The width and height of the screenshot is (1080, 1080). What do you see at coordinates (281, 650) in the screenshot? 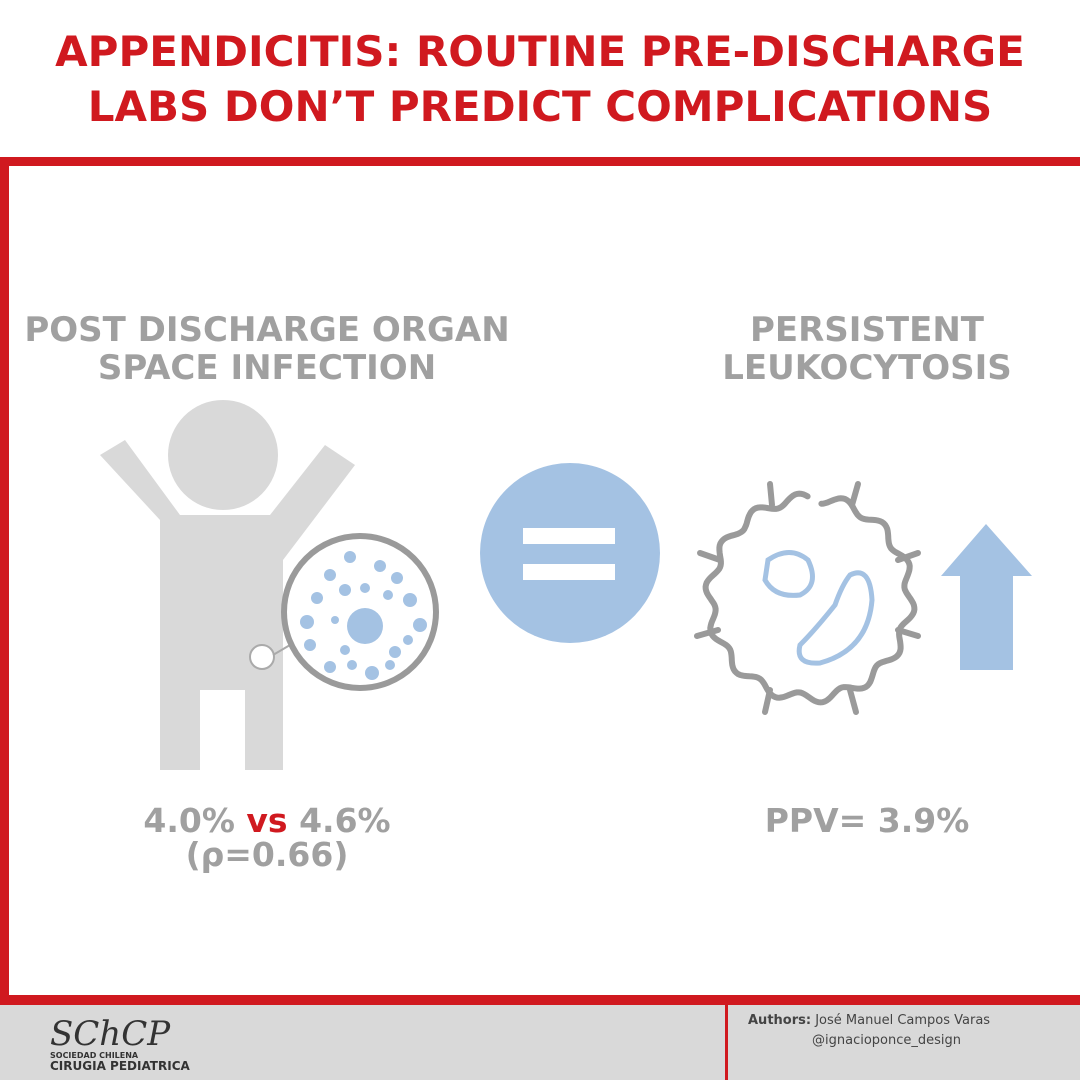
I see `magnify-line` at bounding box center [281, 650].